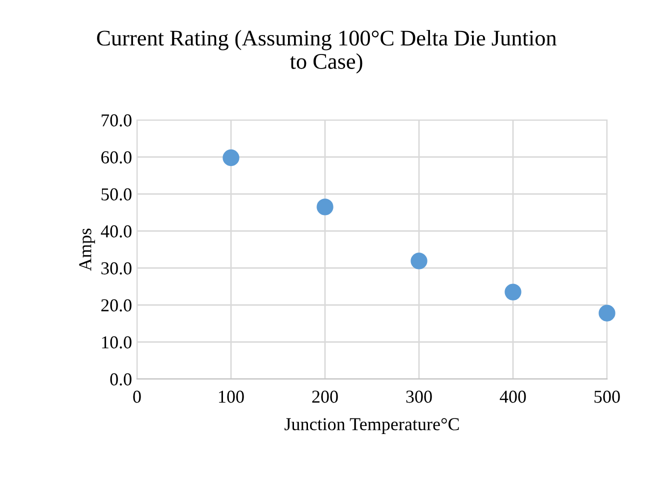 Image resolution: width=653 pixels, height=478 pixels. I want to click on y-tick-label: 10.0, so click(117, 342).